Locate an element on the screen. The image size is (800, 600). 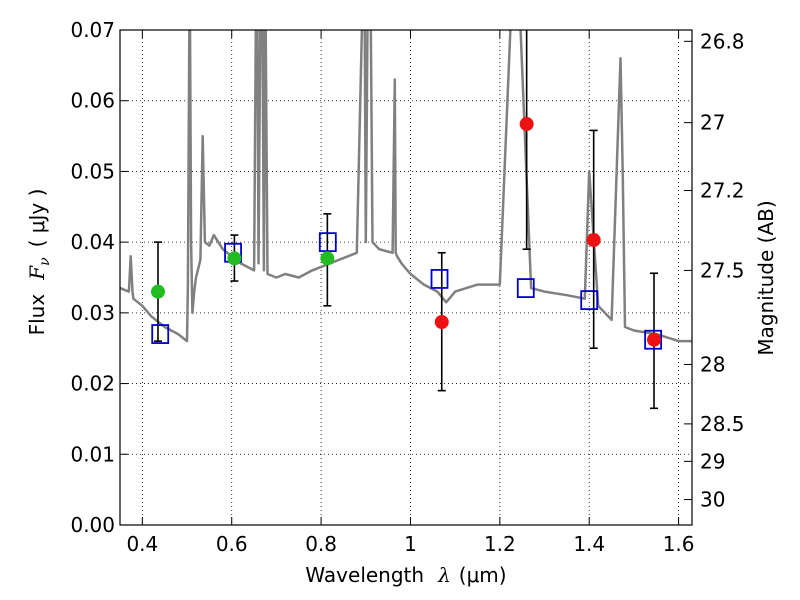
x-tick-label: 1 is located at coordinates (410, 544).